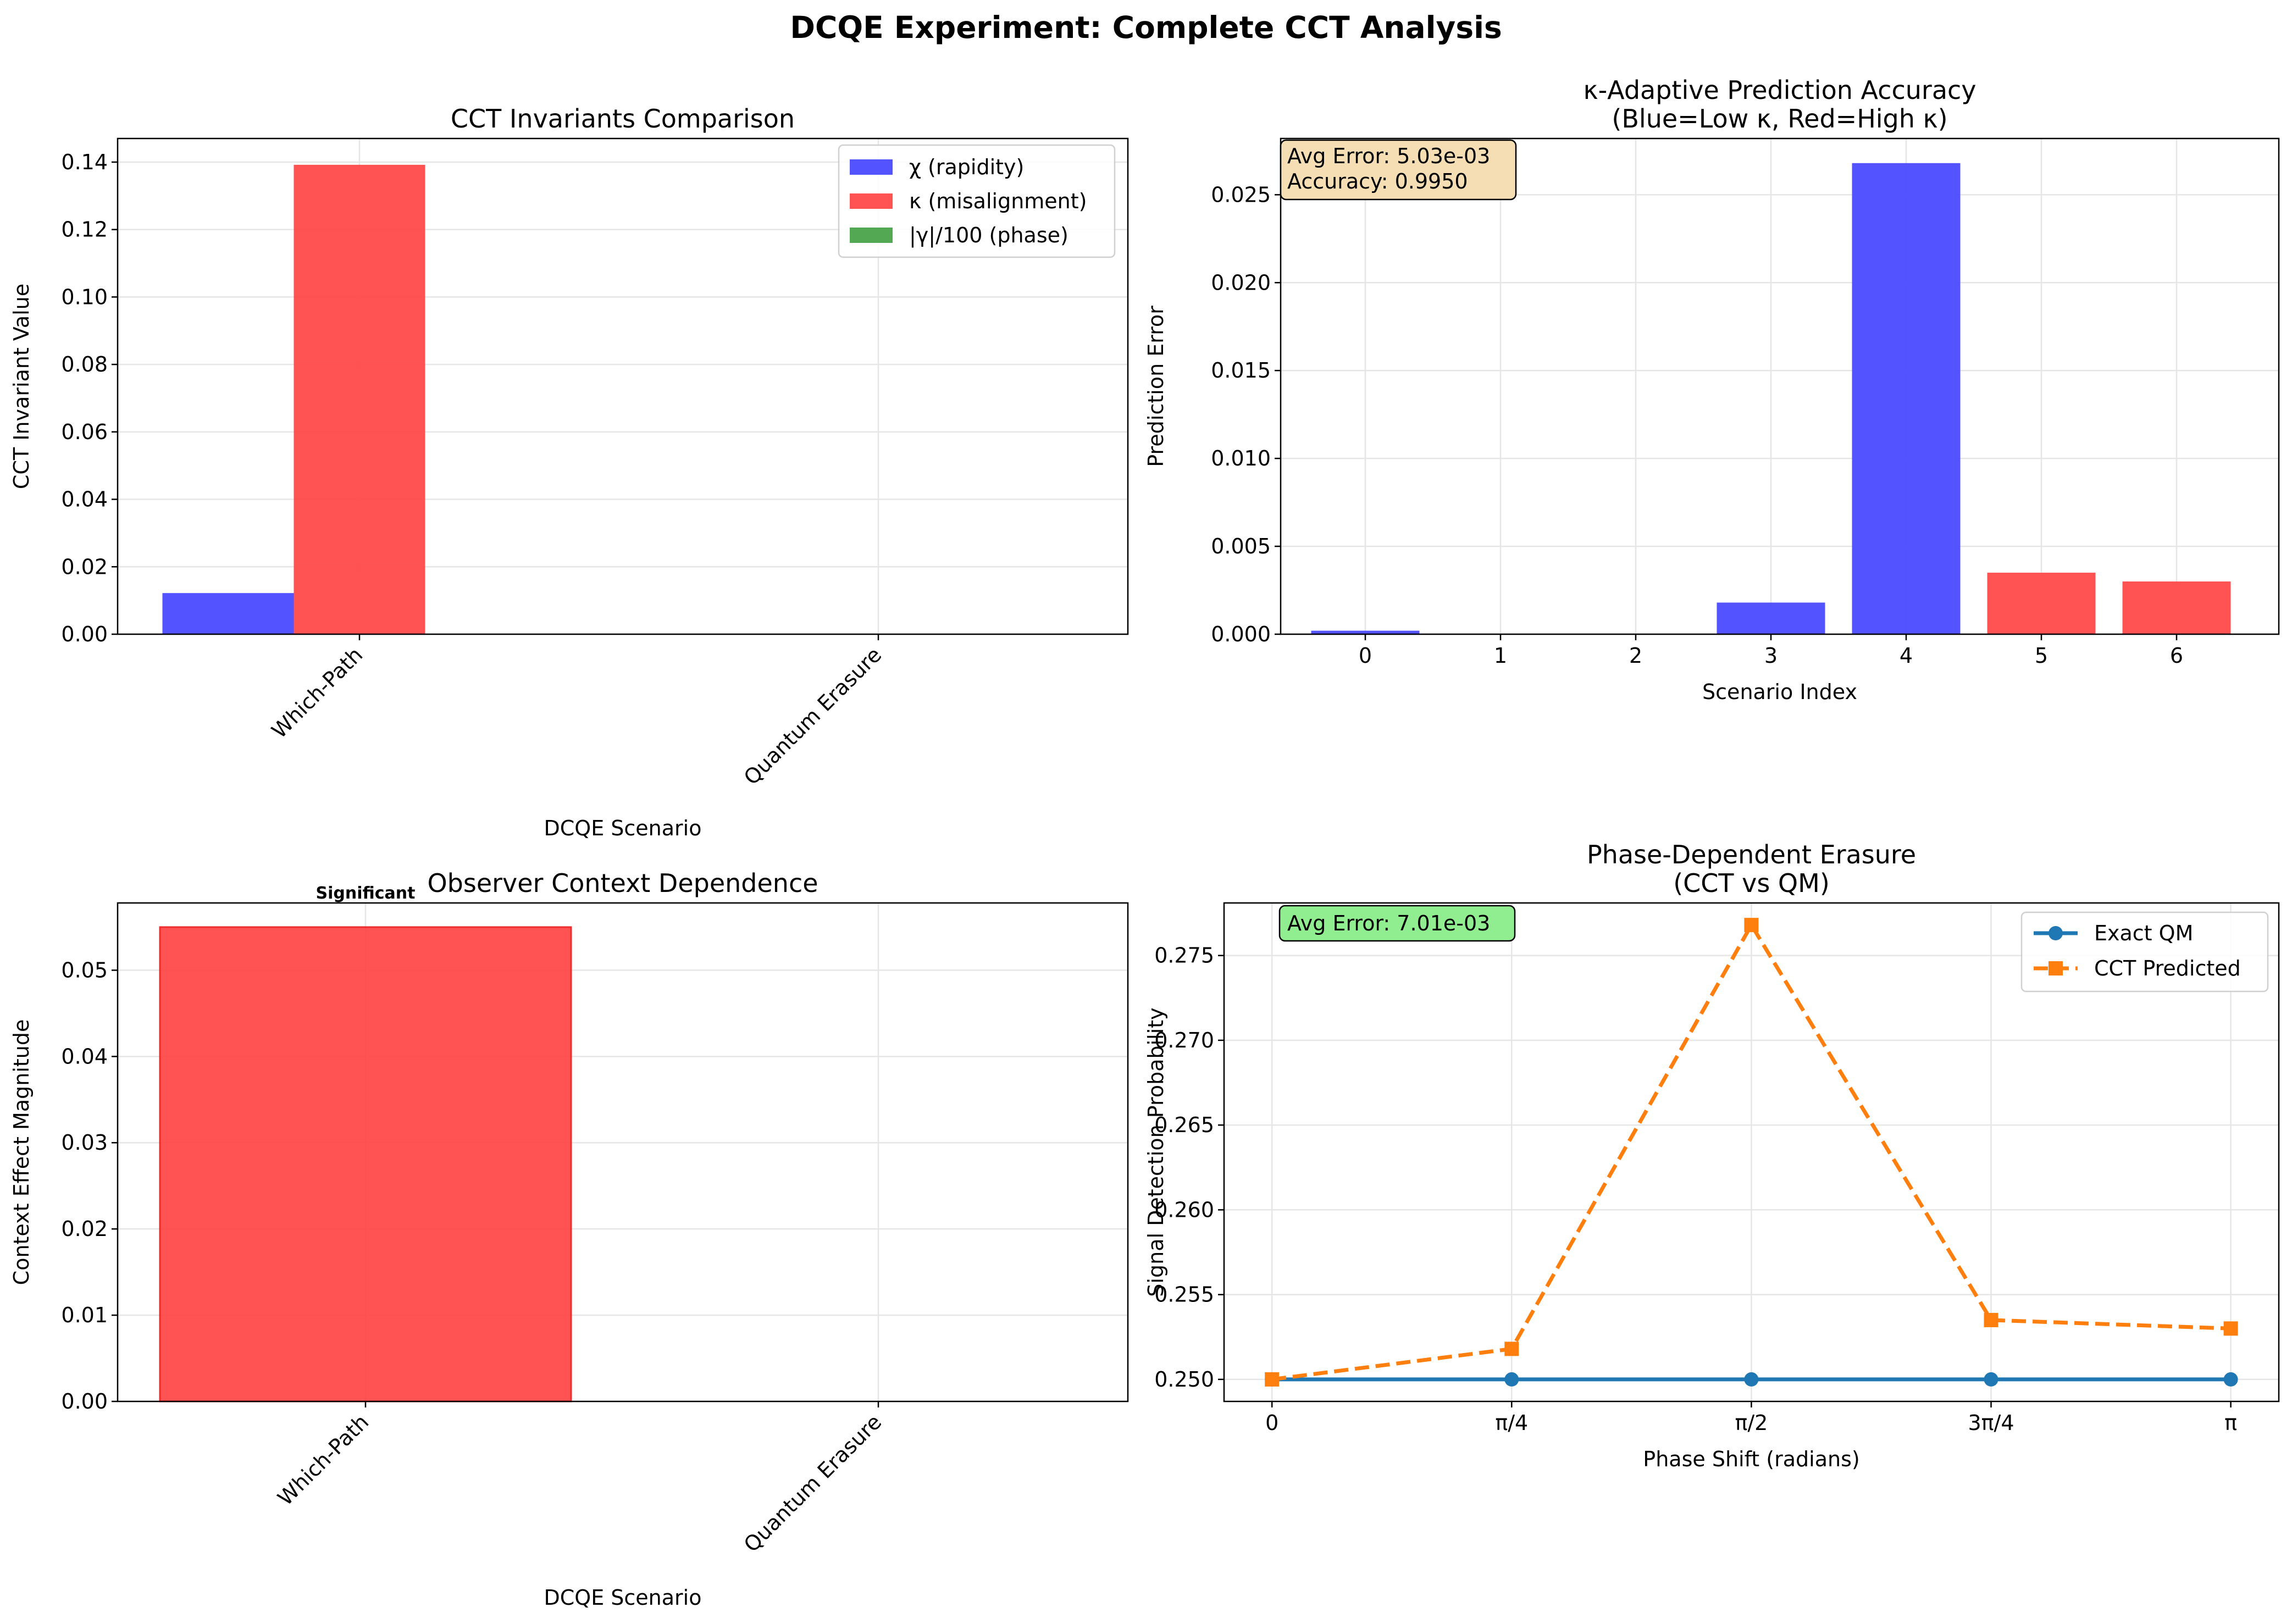 This screenshot has width=2292, height=1624. What do you see at coordinates (1184, 956) in the screenshot?
I see `y-tick-label: 0.275` at bounding box center [1184, 956].